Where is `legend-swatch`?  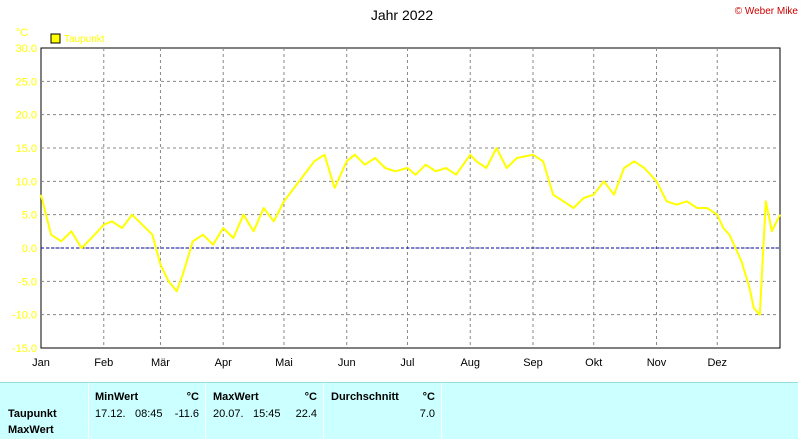 legend-swatch is located at coordinates (55, 38).